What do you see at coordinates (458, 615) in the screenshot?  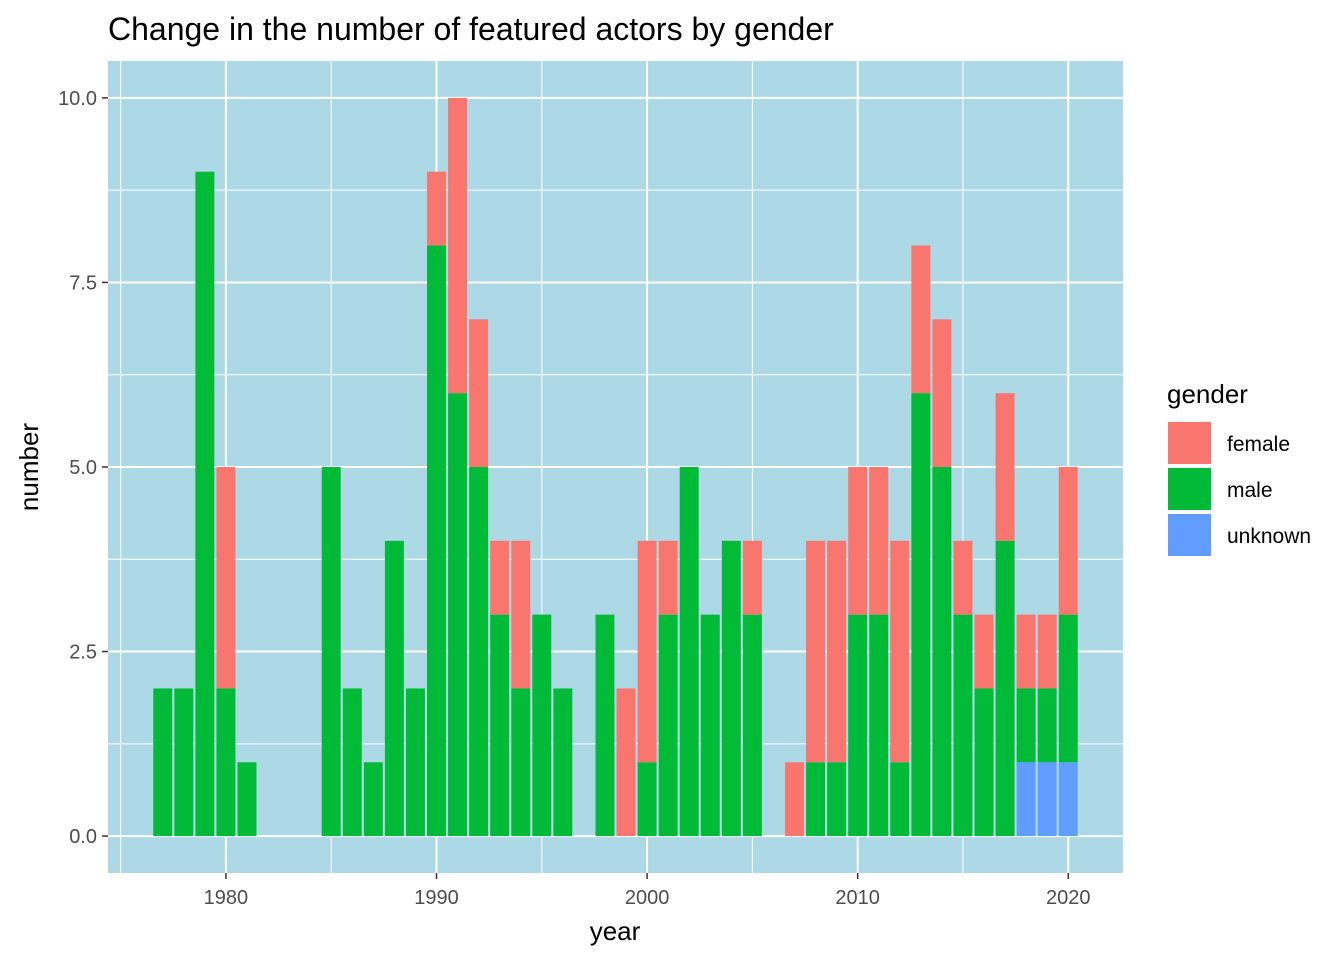 I see `bar-male-1991` at bounding box center [458, 615].